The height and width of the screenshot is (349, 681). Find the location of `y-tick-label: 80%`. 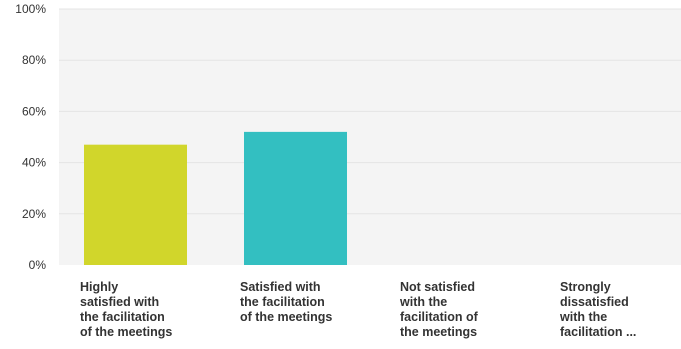

y-tick-label: 80% is located at coordinates (34, 60).